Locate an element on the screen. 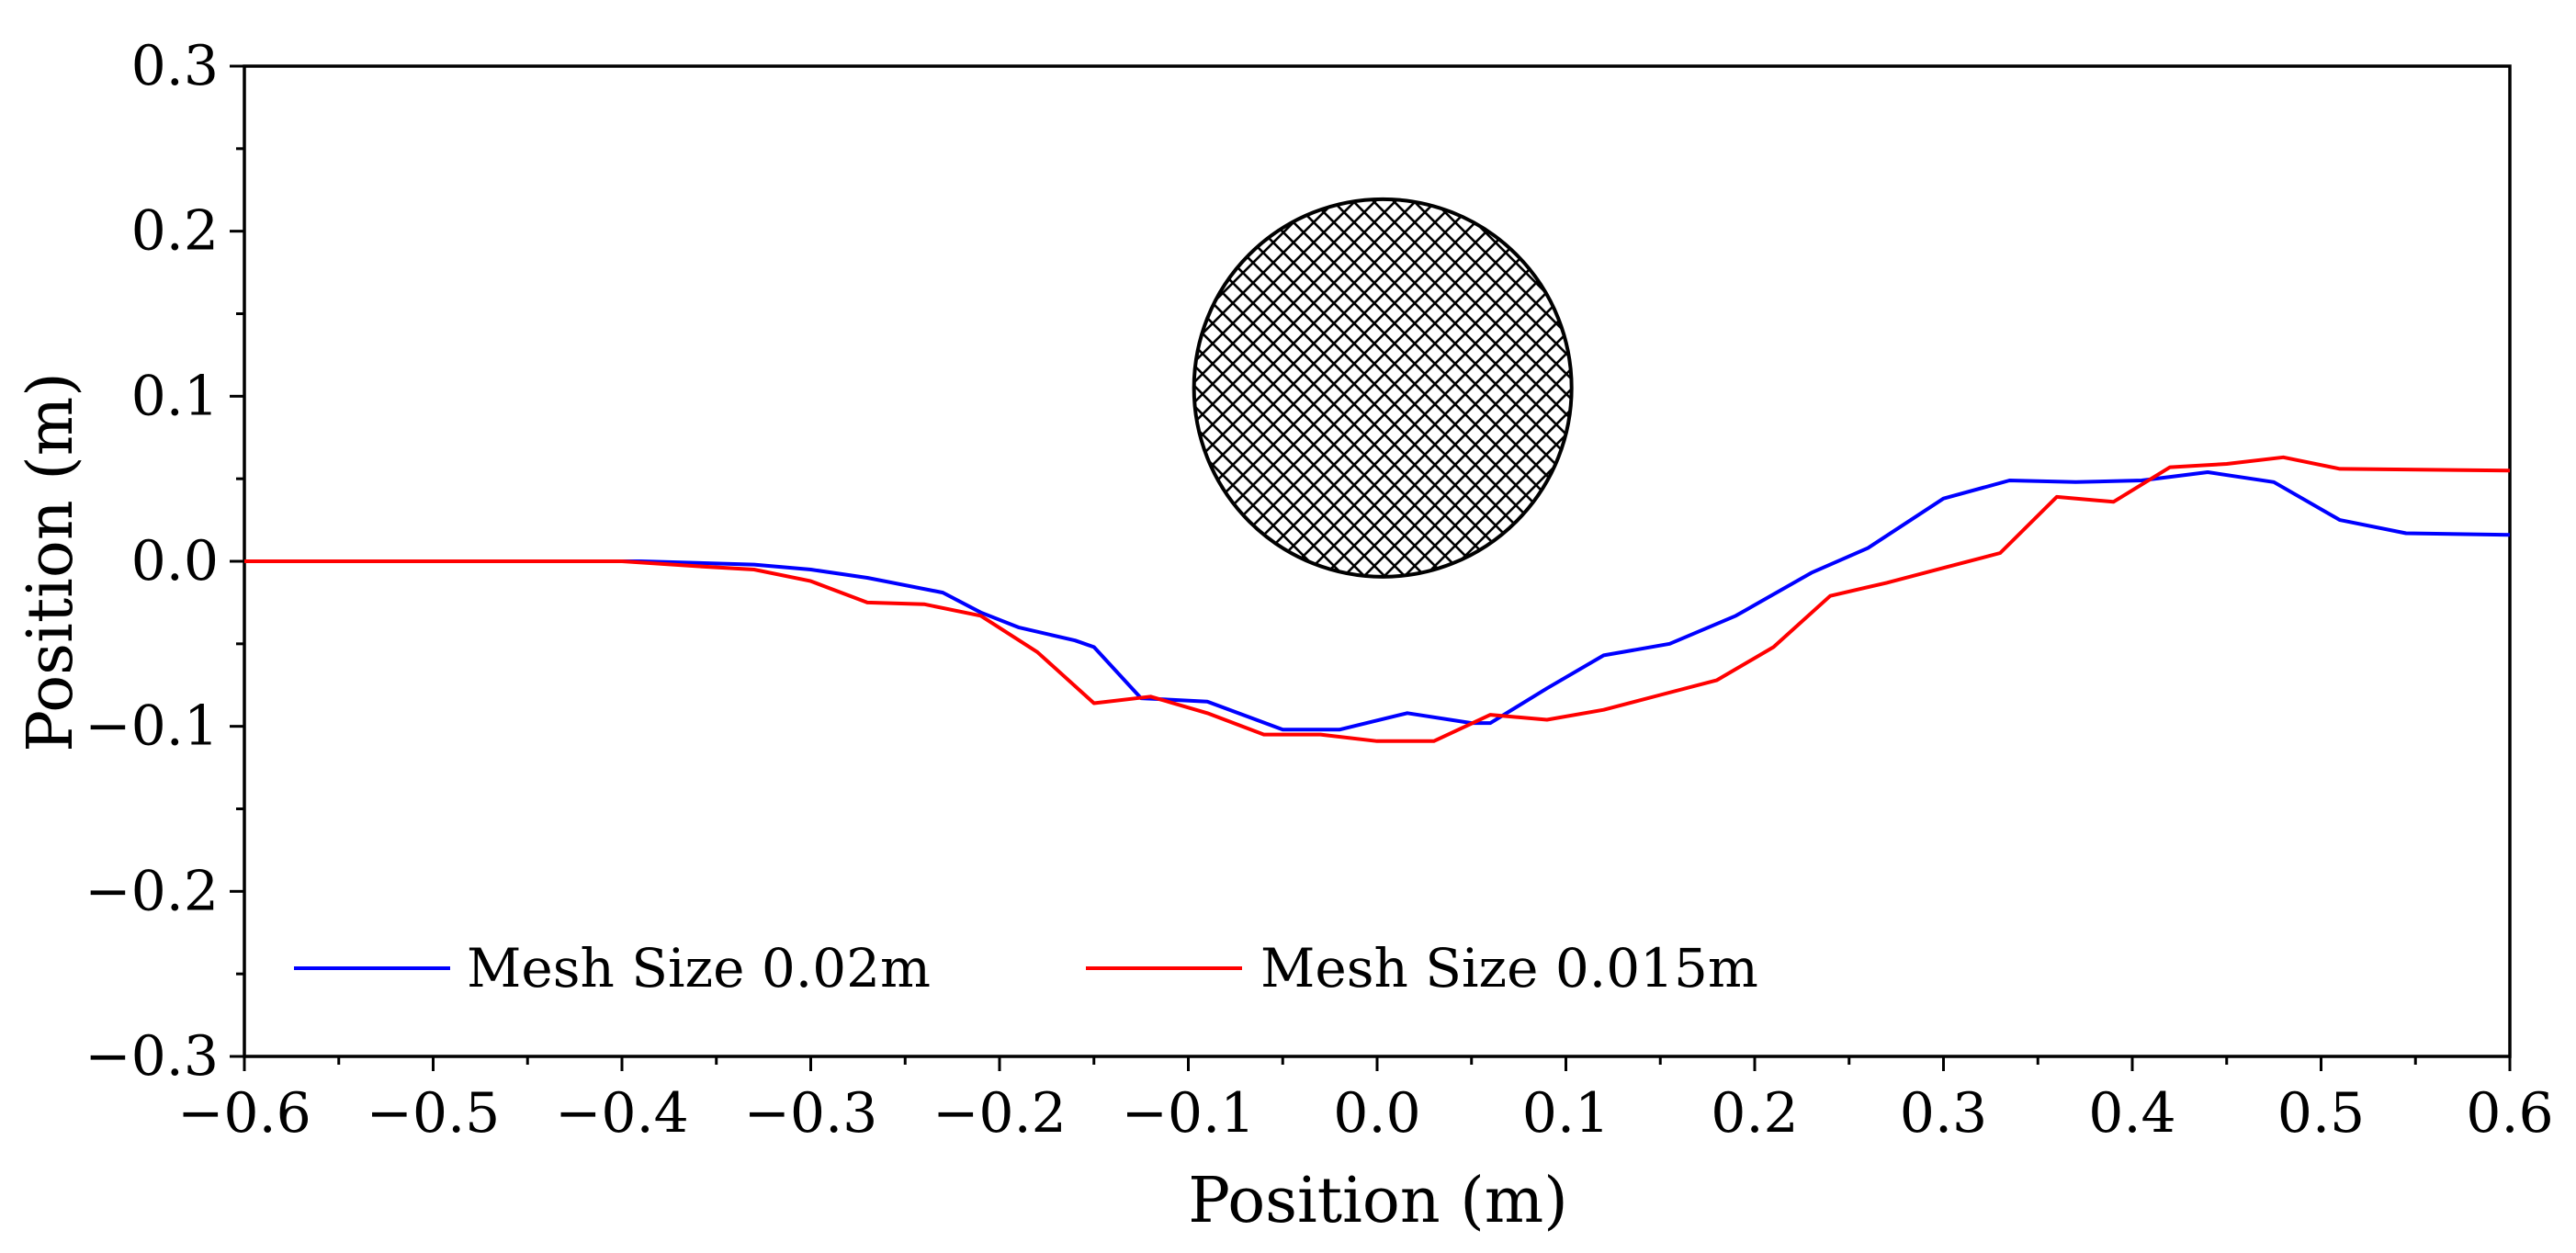 This screenshot has width=2576, height=1253. legend-label-1: Mesh Size 0.02m is located at coordinates (699, 968).